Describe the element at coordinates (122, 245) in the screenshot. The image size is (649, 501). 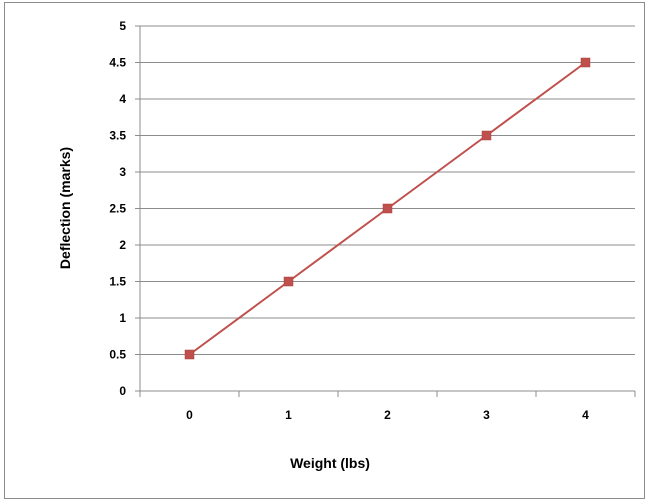
I see `y-tick-label: 2` at that location.